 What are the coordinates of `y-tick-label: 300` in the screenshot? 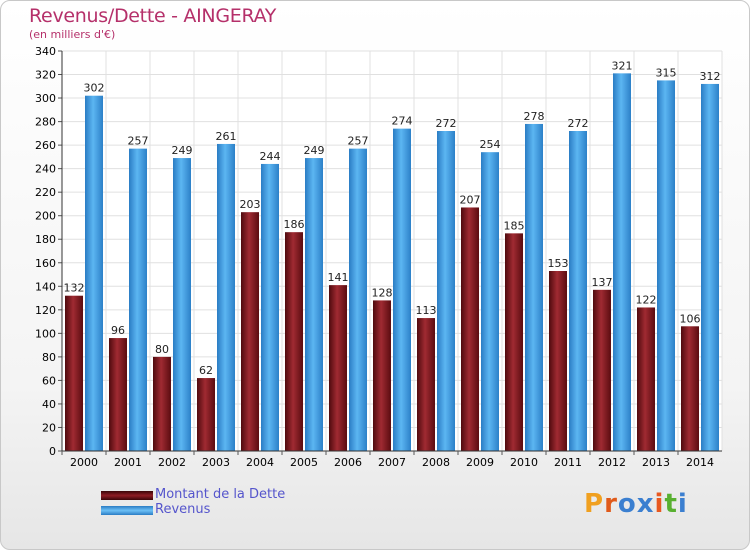 It's located at (45, 98).